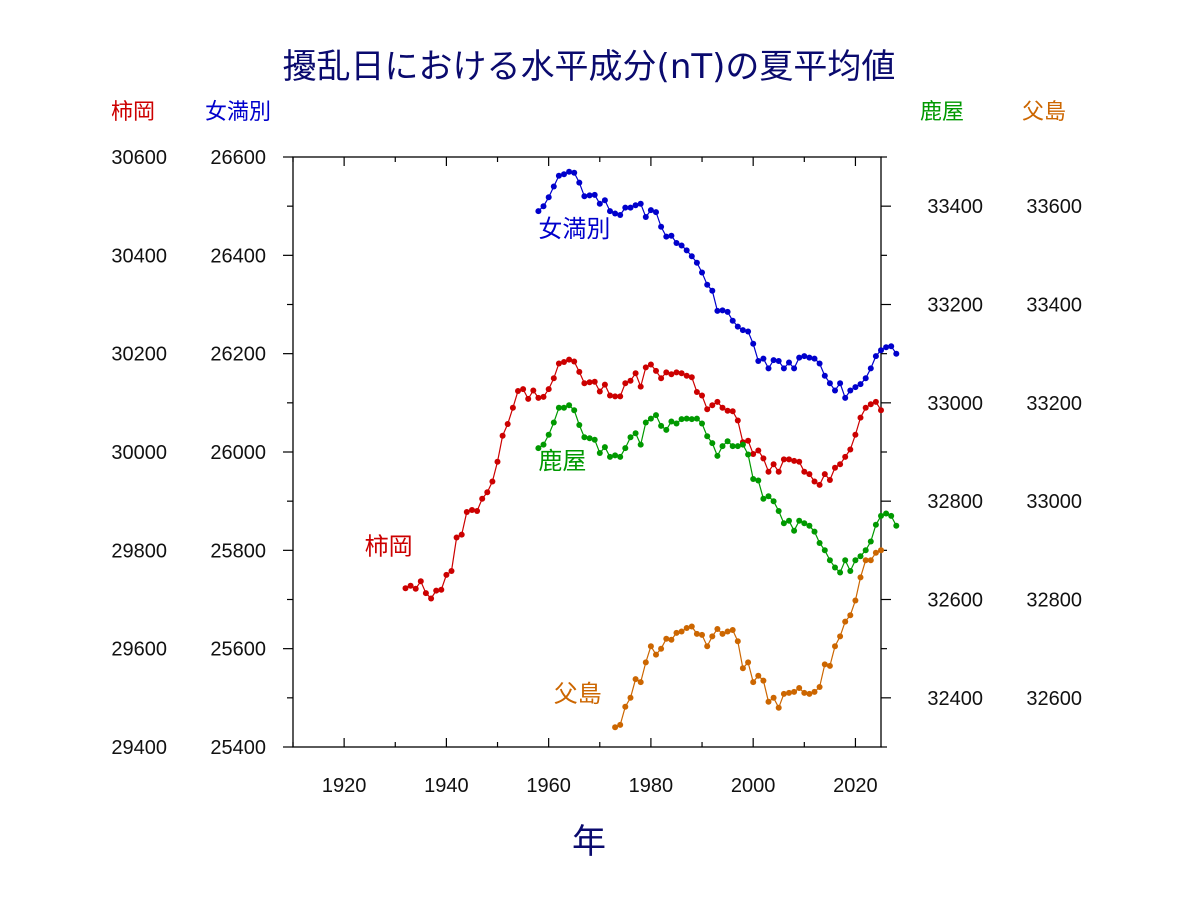 The height and width of the screenshot is (908, 1178). I want to click on x-tick-label: 1960, so click(548, 786).